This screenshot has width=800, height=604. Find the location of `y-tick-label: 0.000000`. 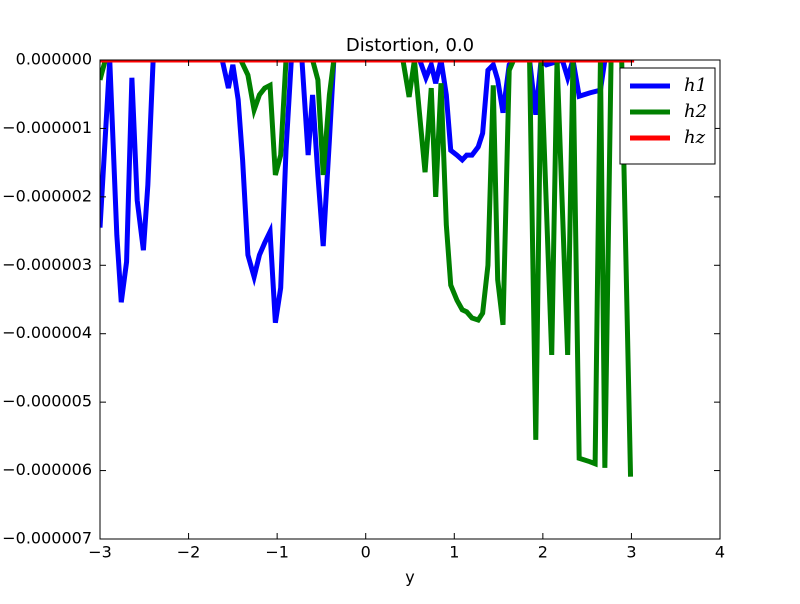

y-tick-label: 0.000000 is located at coordinates (54, 59).